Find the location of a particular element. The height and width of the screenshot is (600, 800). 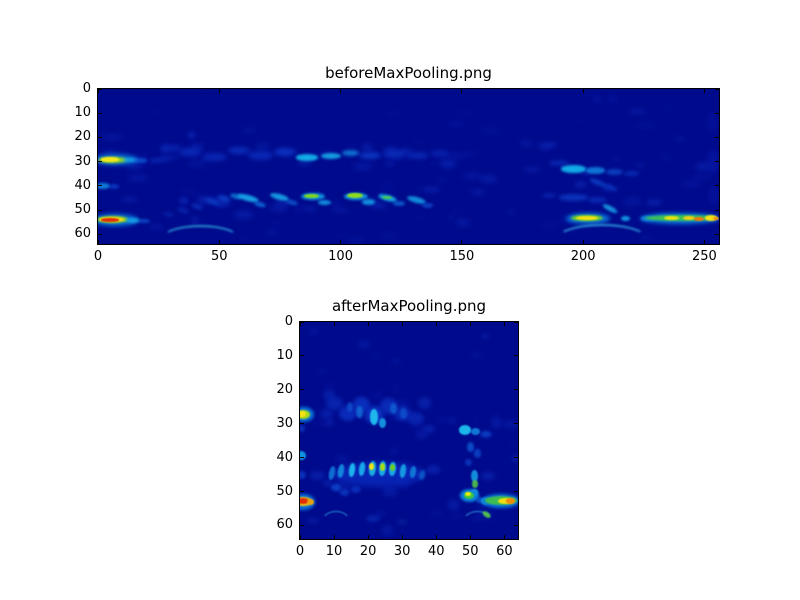

x-tick-label: 10 is located at coordinates (334, 551).